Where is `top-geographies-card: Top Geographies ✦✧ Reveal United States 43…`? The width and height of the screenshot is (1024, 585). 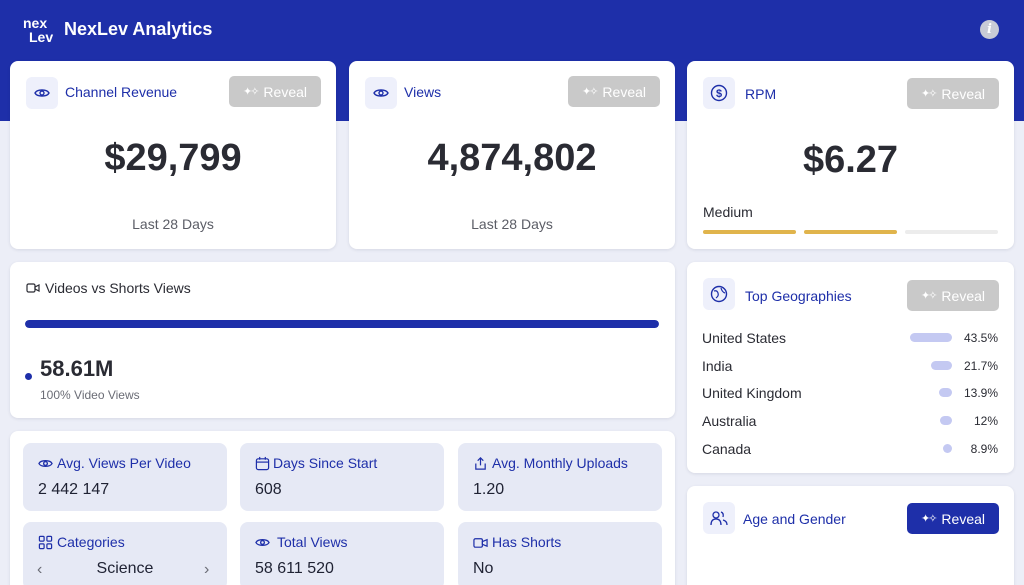 top-geographies-card: Top Geographies ✦✧ Reveal United States 43… is located at coordinates (850, 367).